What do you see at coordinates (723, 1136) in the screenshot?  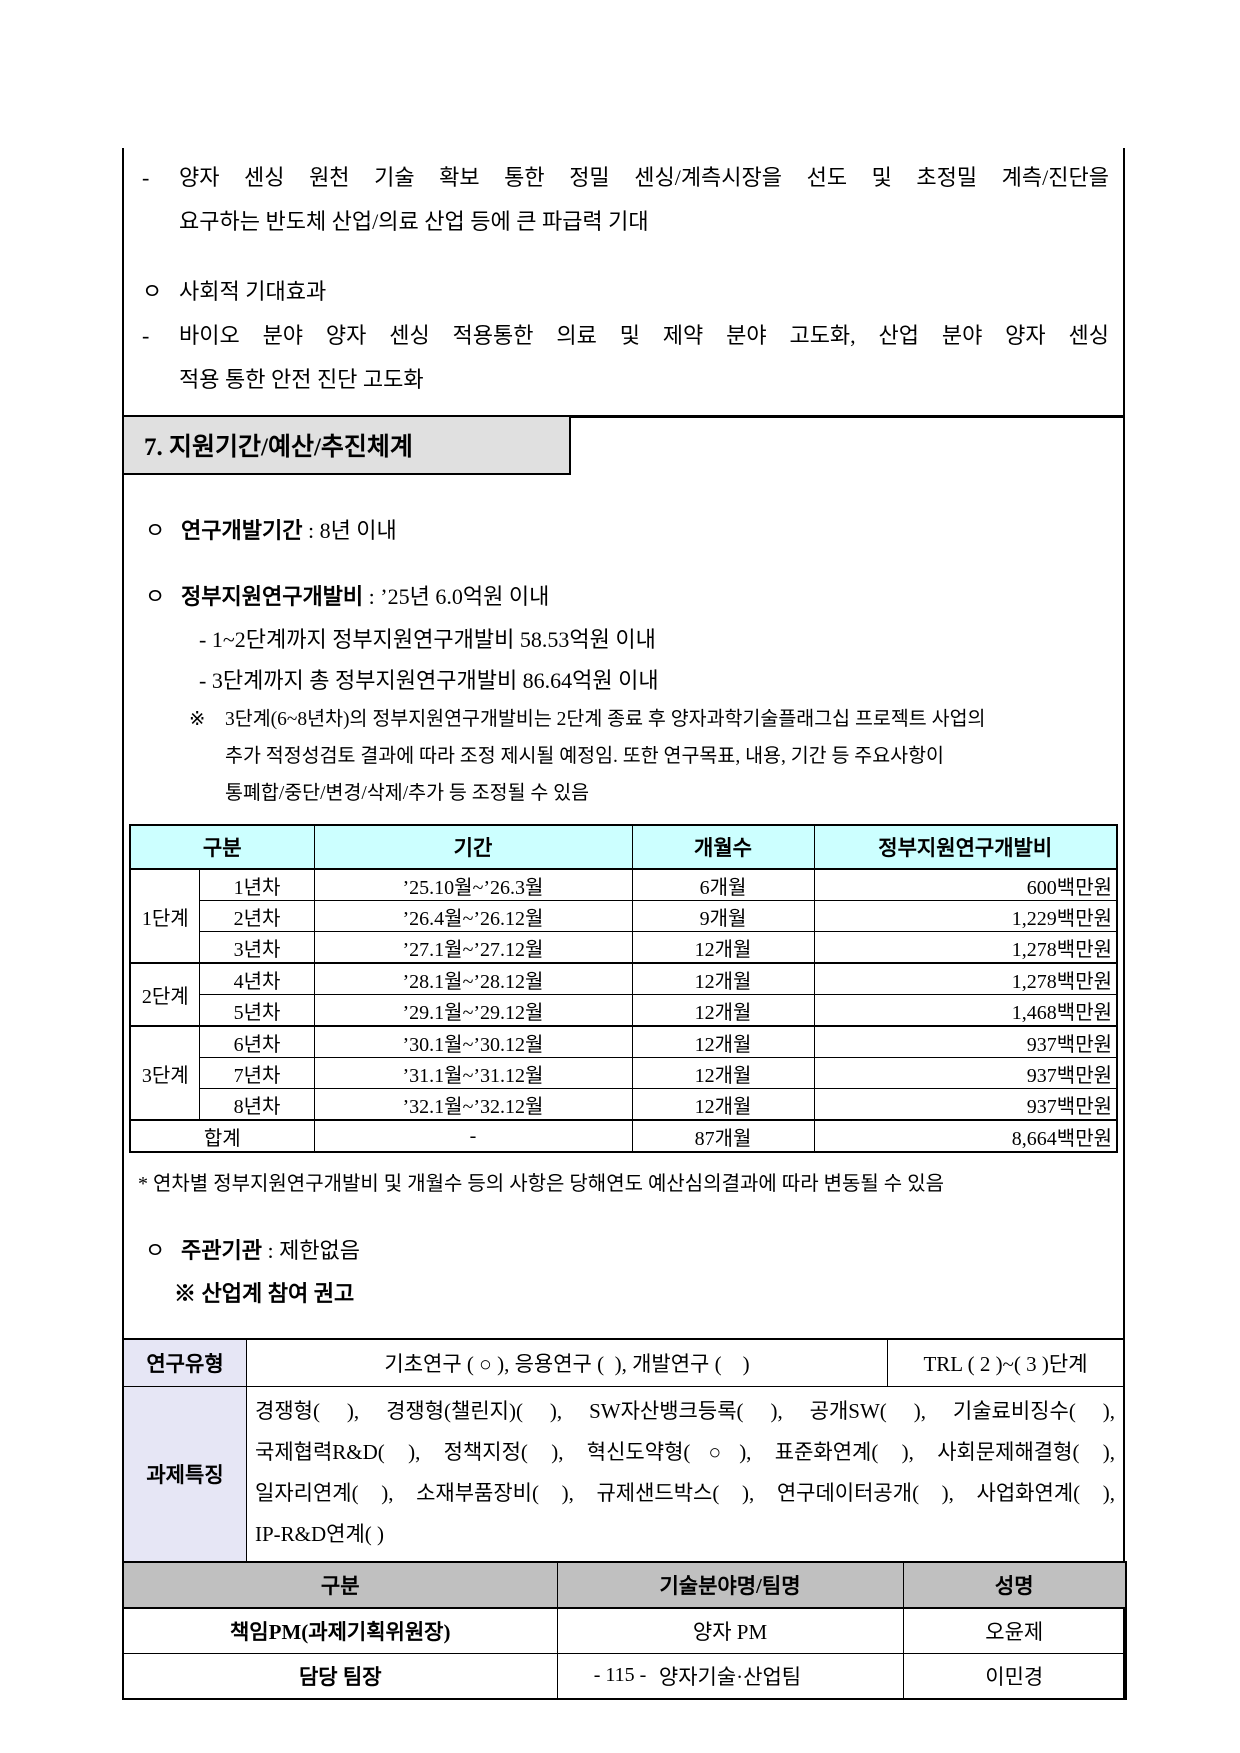 I see `months-cell: 87개월` at bounding box center [723, 1136].